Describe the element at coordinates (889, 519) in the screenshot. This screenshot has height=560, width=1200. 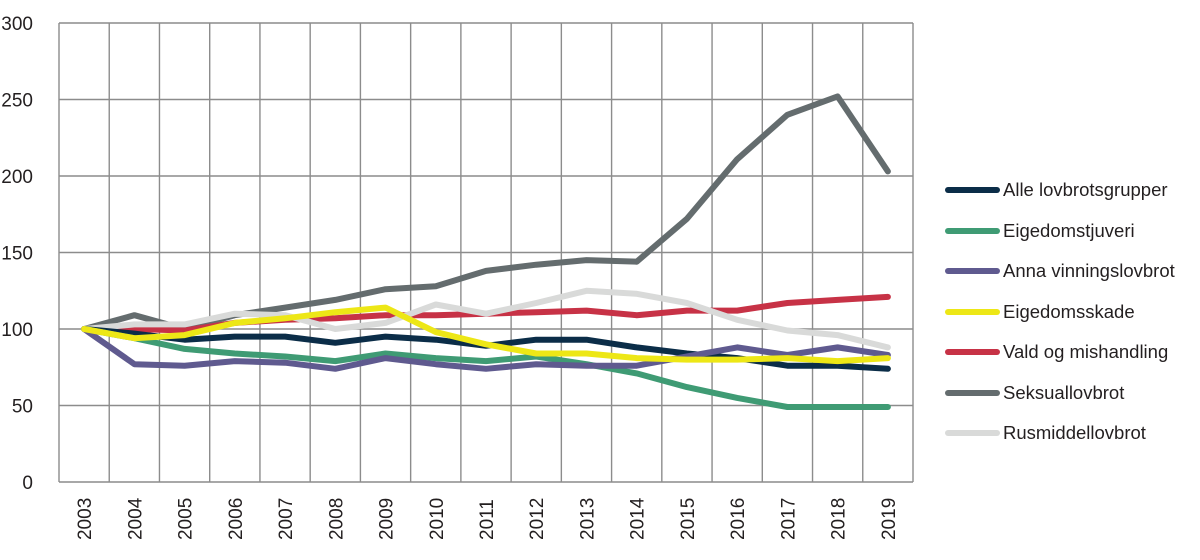
I see `x-tick-label: 2019` at that location.